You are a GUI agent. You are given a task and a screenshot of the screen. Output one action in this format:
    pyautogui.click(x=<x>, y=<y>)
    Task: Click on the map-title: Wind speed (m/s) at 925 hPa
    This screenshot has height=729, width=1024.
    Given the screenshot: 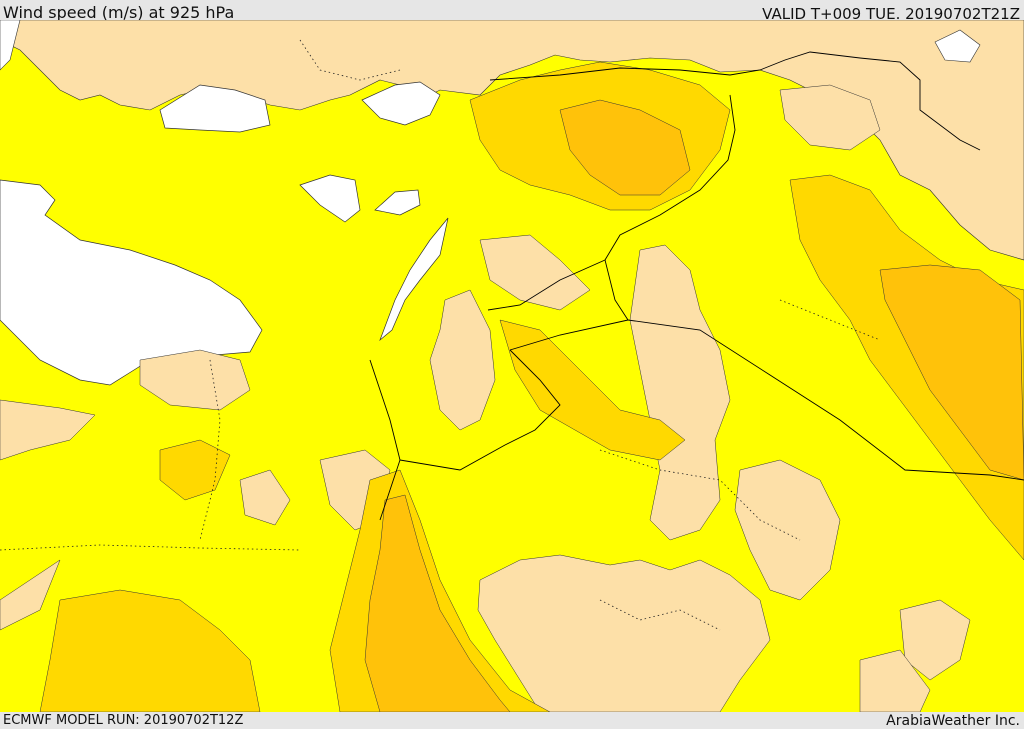 What is the action you would take?
    pyautogui.click(x=119, y=12)
    